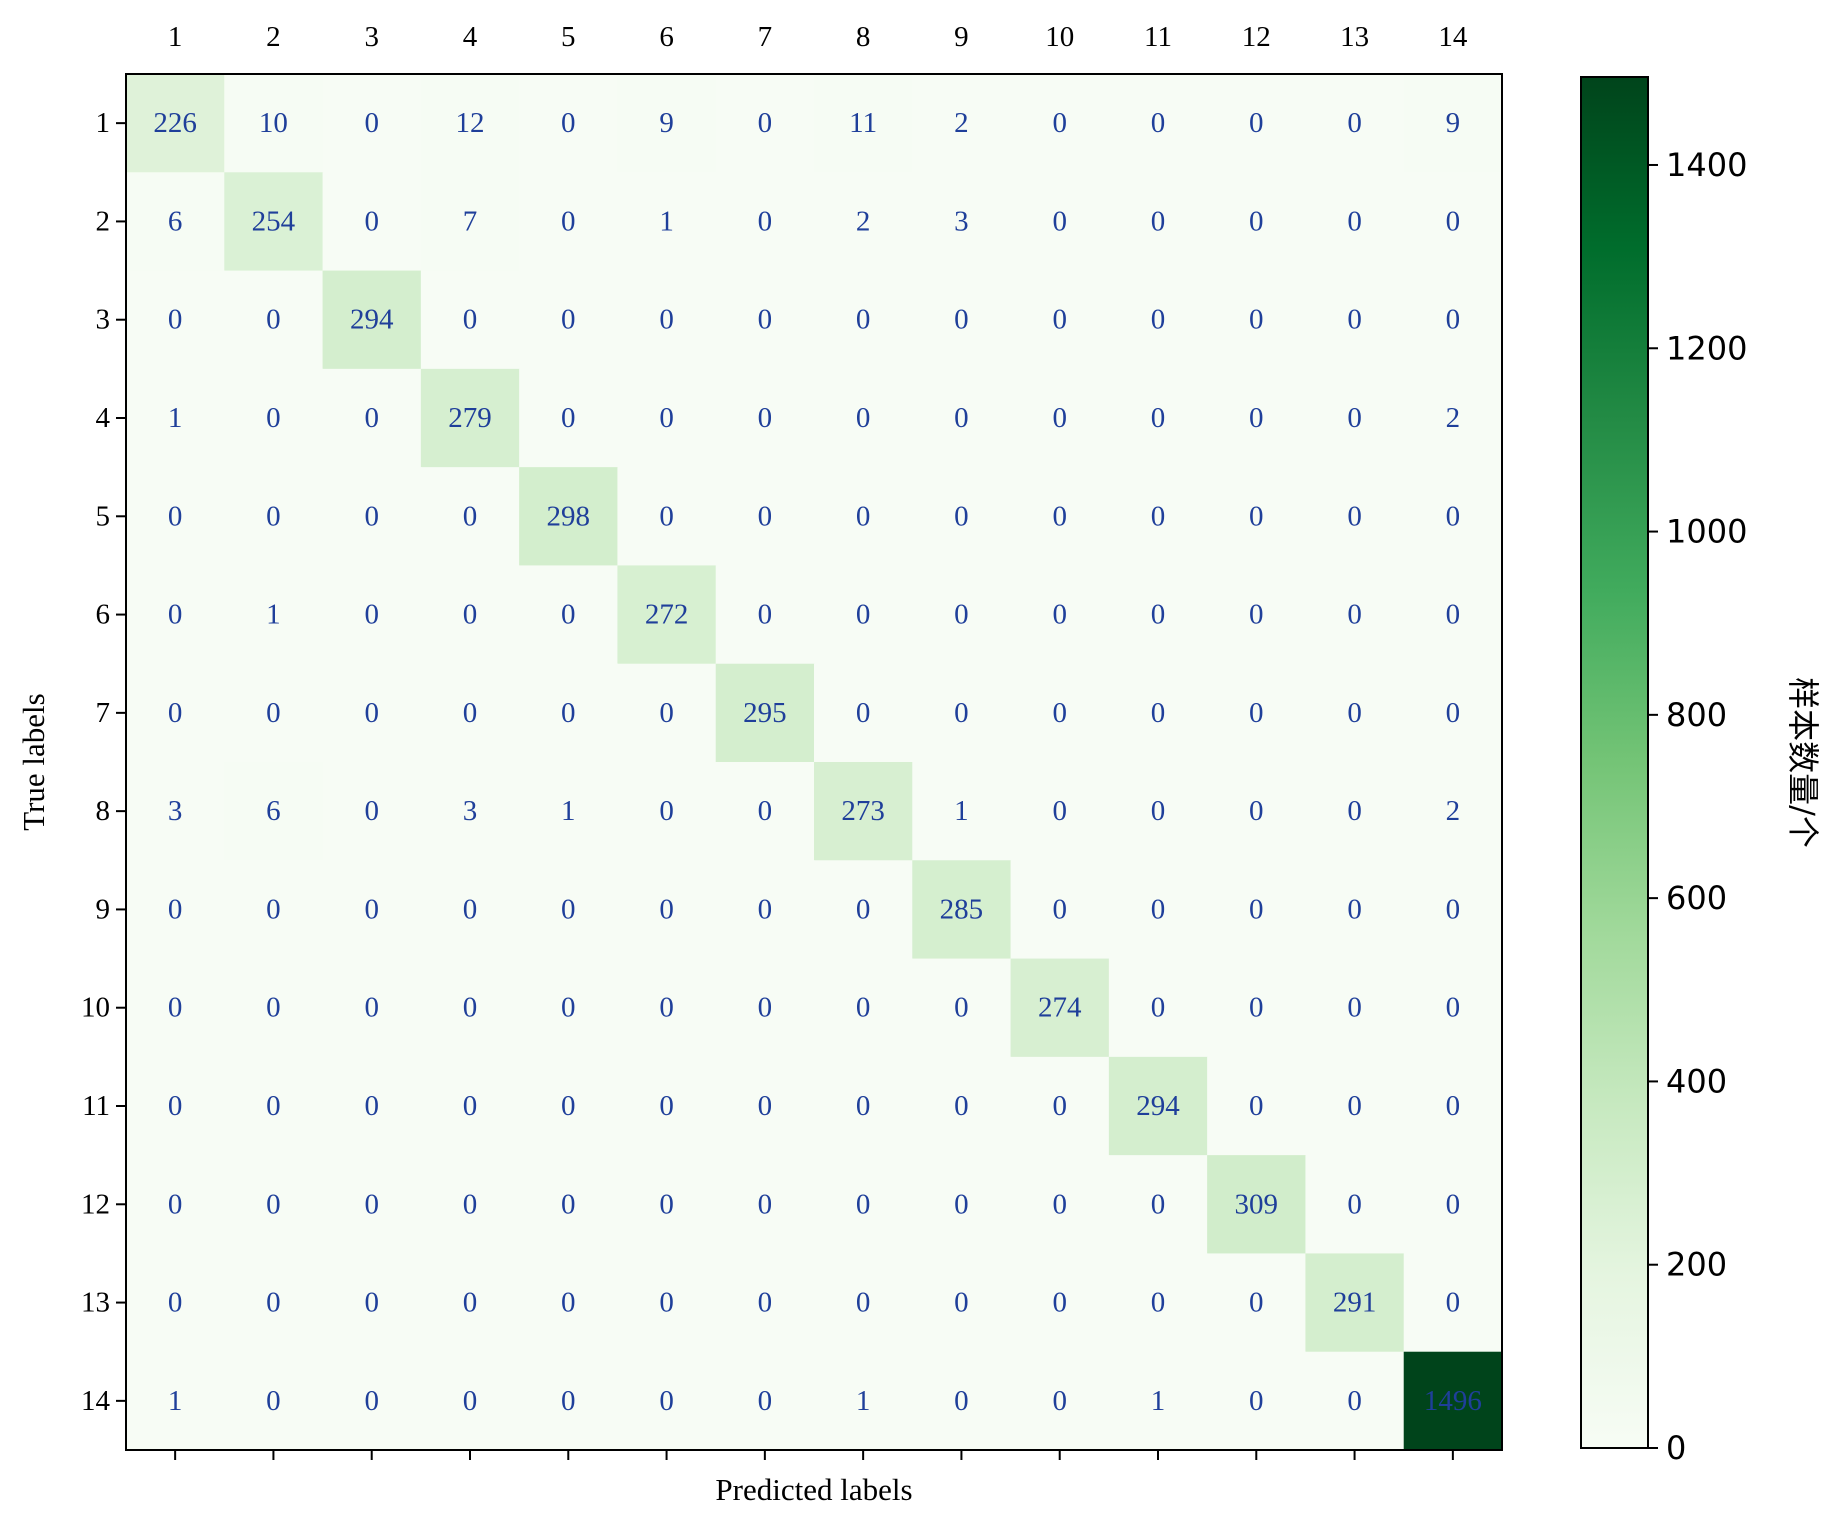  I want to click on heatmap-cell-r13-c11, so click(1158, 1303).